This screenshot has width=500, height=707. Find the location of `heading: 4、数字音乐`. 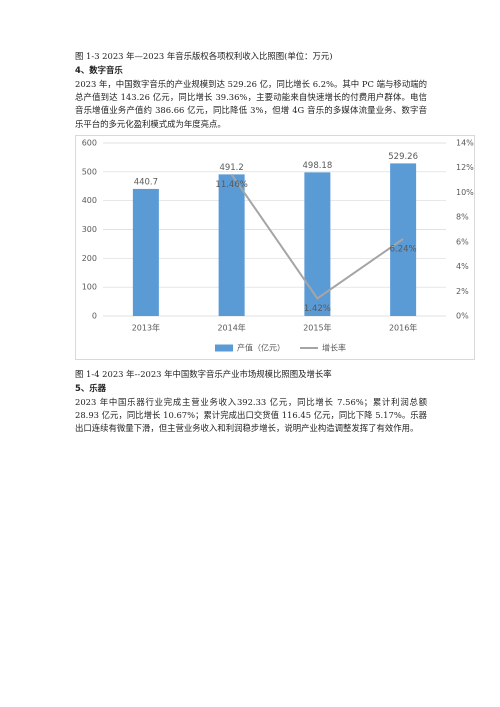

heading: 4、数字音乐 is located at coordinates (99, 70).